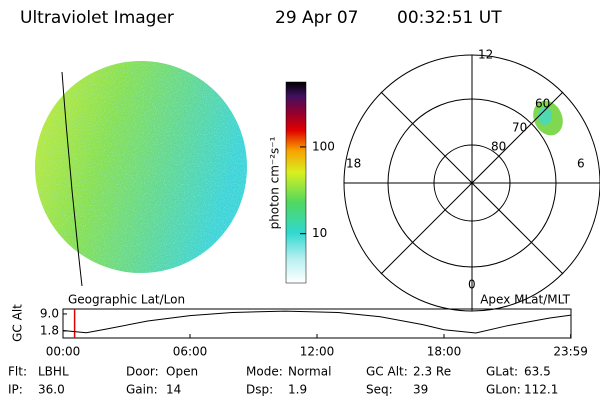  Describe the element at coordinates (297, 390) in the screenshot. I see `status-value: 1.9` at that location.